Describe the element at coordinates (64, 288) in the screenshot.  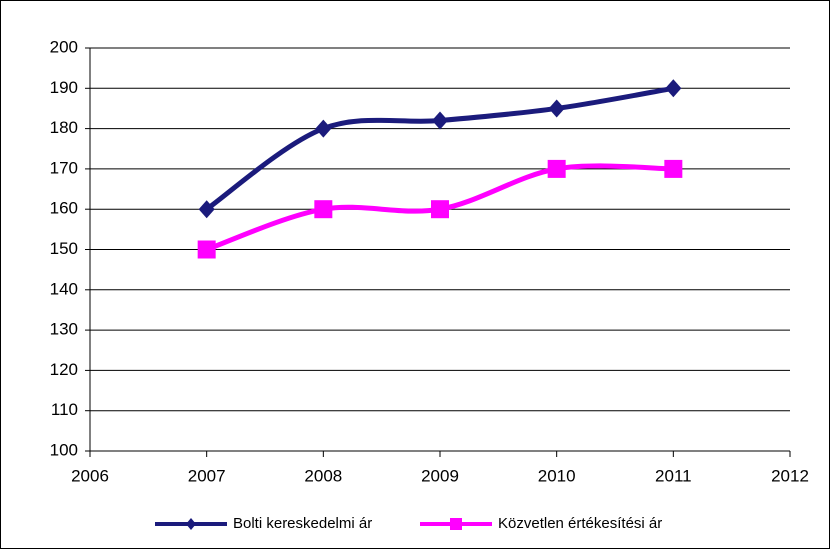
I see `y-tick-label: 140` at that location.